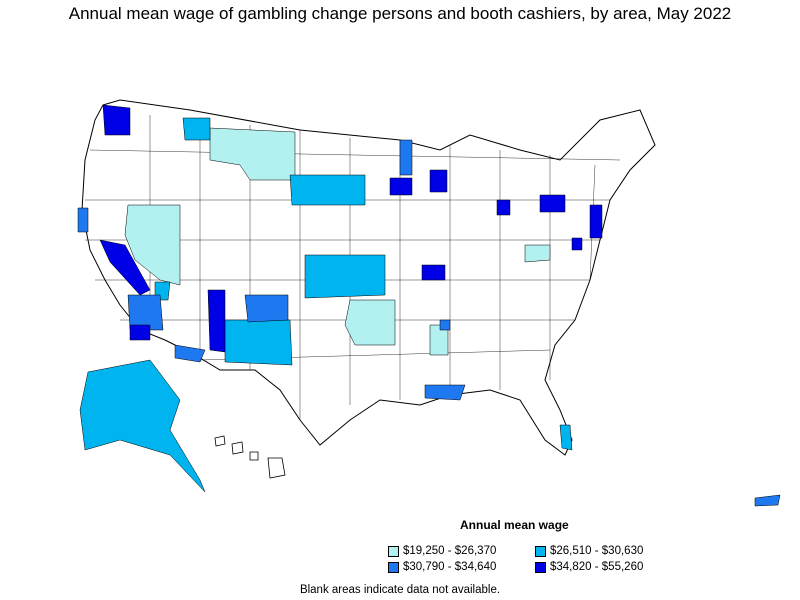 Image resolution: width=800 pixels, height=600 pixels. I want to click on region-hawaii, so click(250, 457).